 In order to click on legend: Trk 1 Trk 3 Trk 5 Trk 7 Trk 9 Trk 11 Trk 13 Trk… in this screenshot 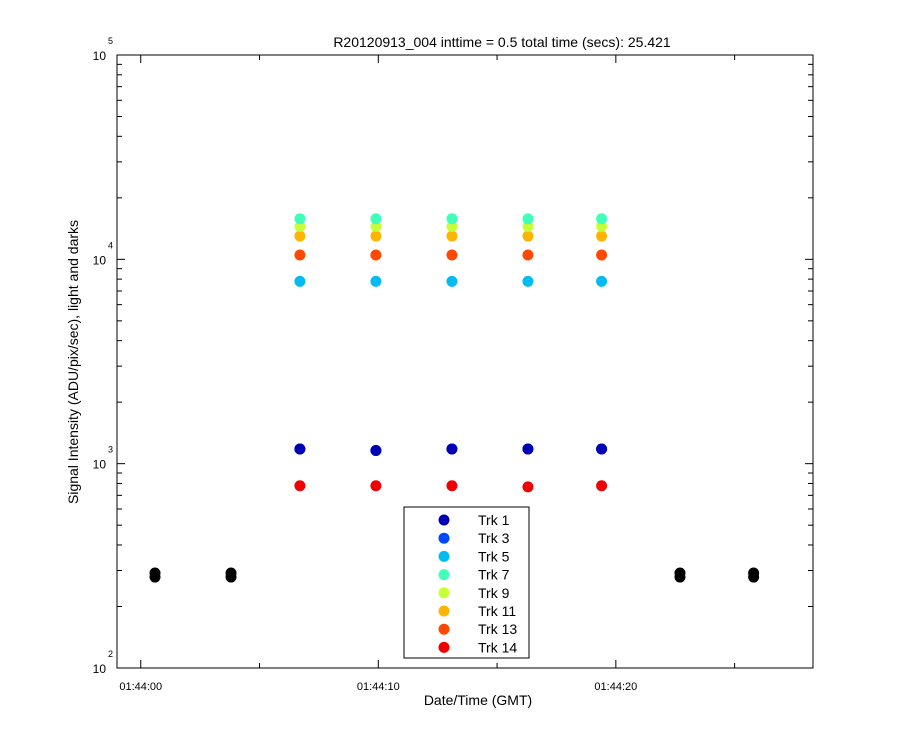, I will do `click(466, 582)`.